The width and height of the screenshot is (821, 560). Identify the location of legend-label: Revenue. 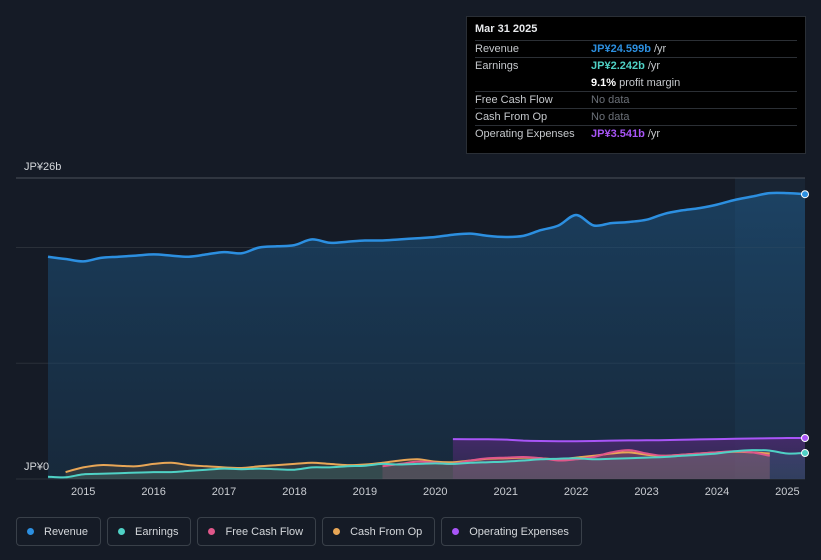
(66, 531).